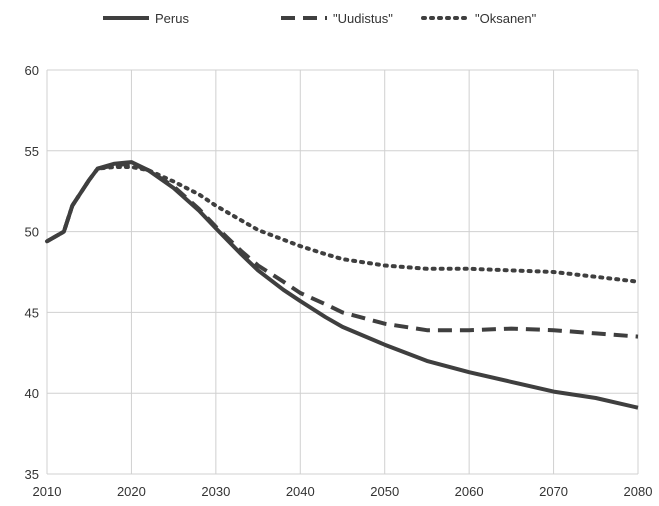  I want to click on legend-label-0: Perus, so click(172, 18).